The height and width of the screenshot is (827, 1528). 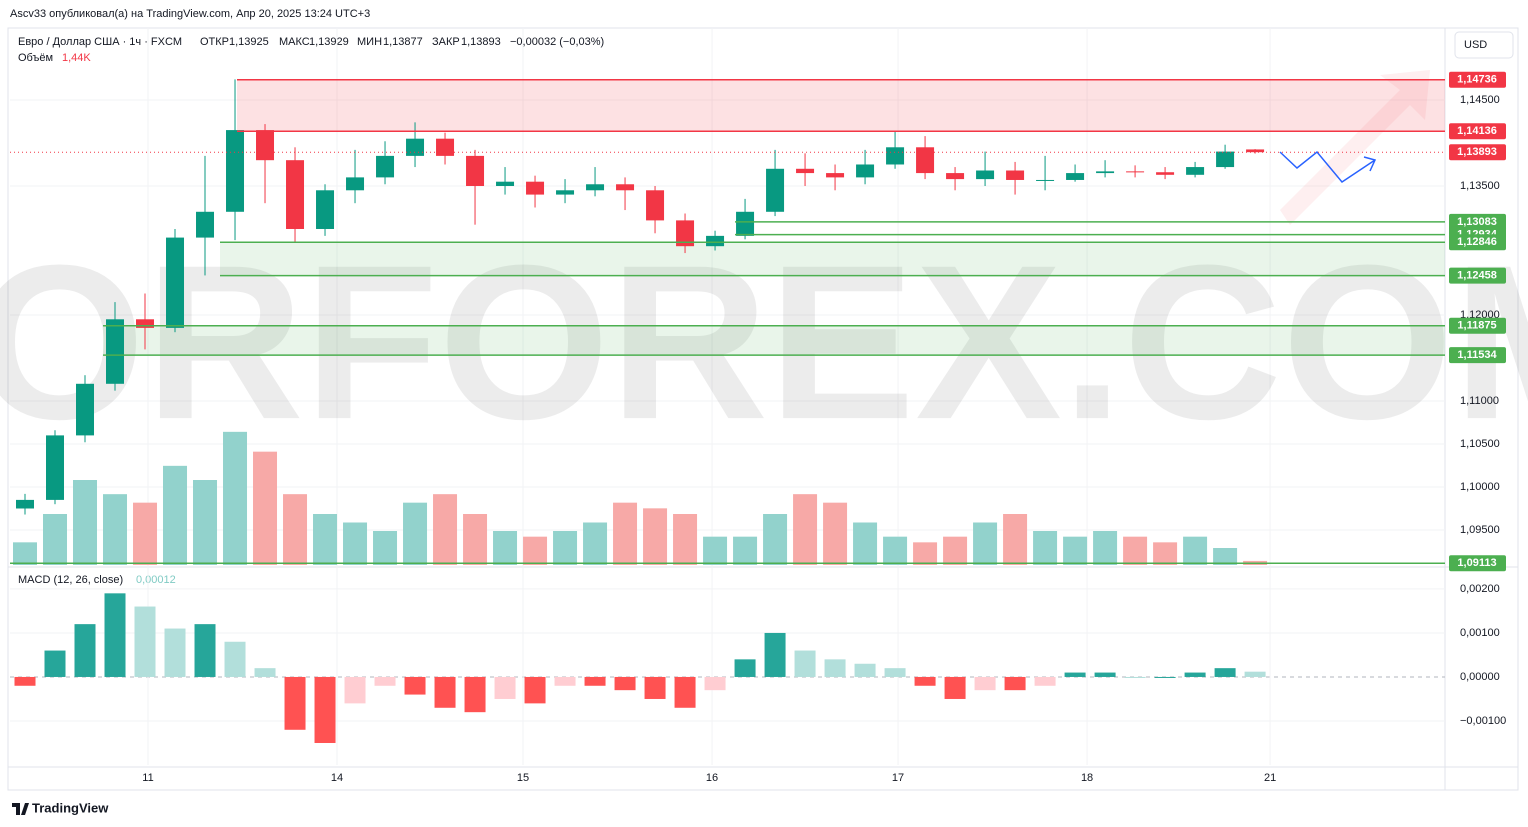 What do you see at coordinates (1087, 778) in the screenshot?
I see `x-tick-label: 18` at bounding box center [1087, 778].